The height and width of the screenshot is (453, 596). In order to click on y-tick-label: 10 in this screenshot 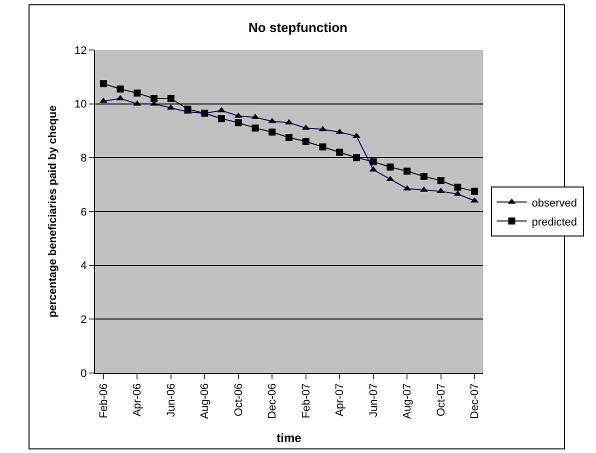, I will do `click(80, 104)`.